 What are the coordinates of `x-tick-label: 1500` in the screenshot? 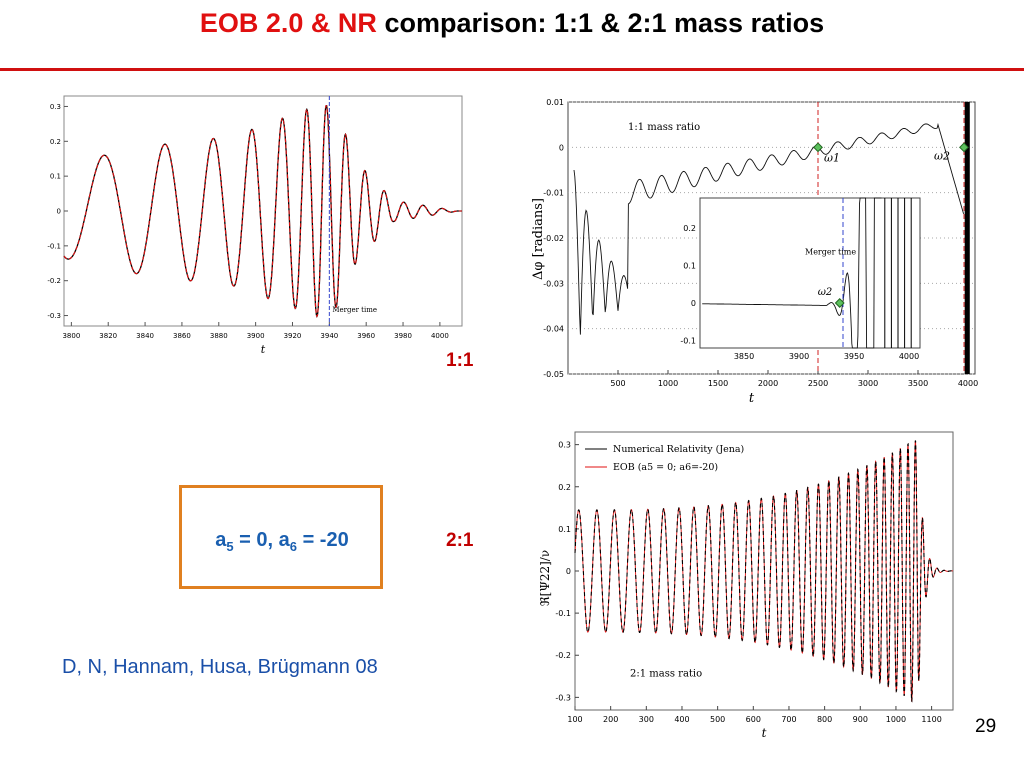 It's located at (718, 383).